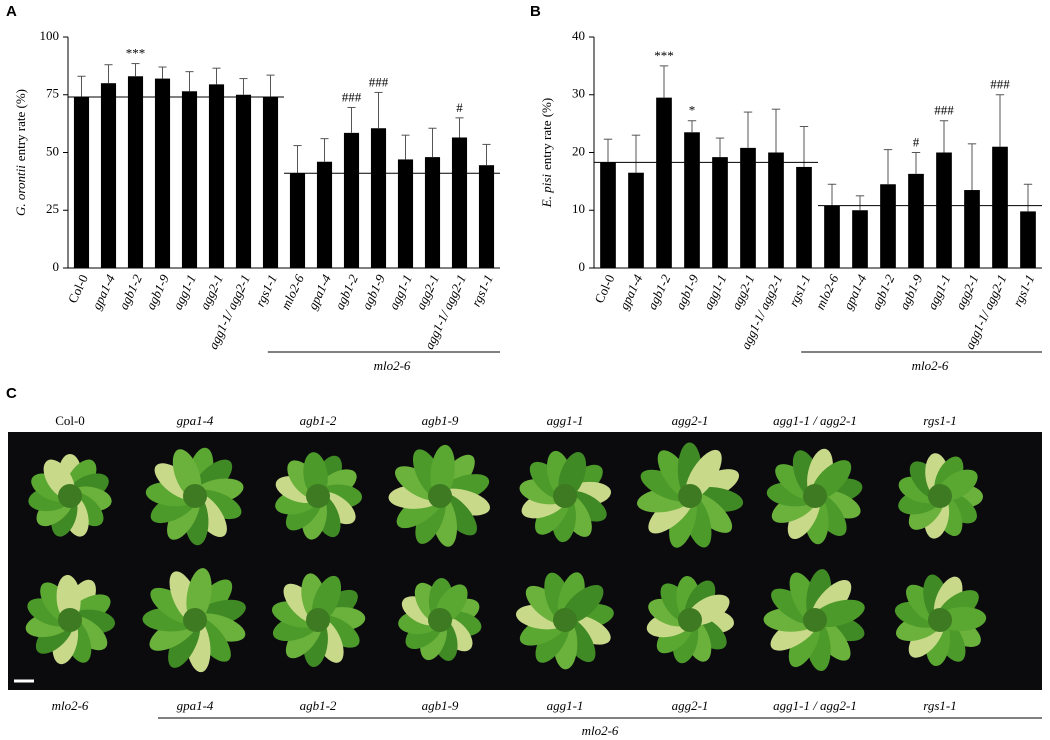 The image size is (1050, 740). Describe the element at coordinates (578, 150) in the screenshot. I see `y-tick-label: 20` at that location.